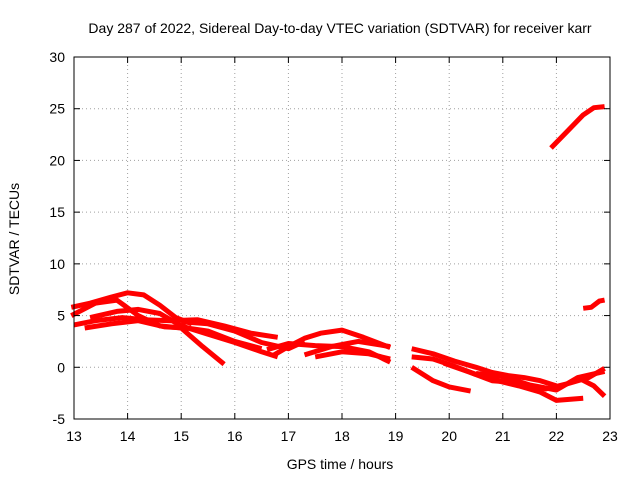 The width and height of the screenshot is (640, 480). What do you see at coordinates (449, 436) in the screenshot?
I see `x-tick-label: 20` at bounding box center [449, 436].